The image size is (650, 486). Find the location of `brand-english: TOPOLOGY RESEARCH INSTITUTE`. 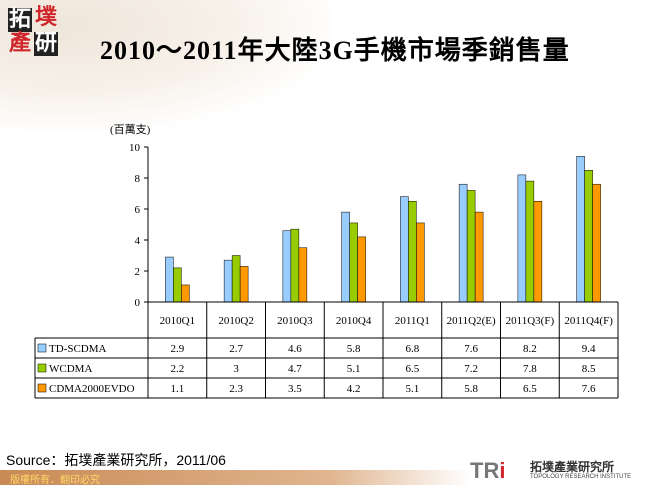

brand-english: TOPOLOGY RESEARCH INSTITUTE is located at coordinates (581, 477).